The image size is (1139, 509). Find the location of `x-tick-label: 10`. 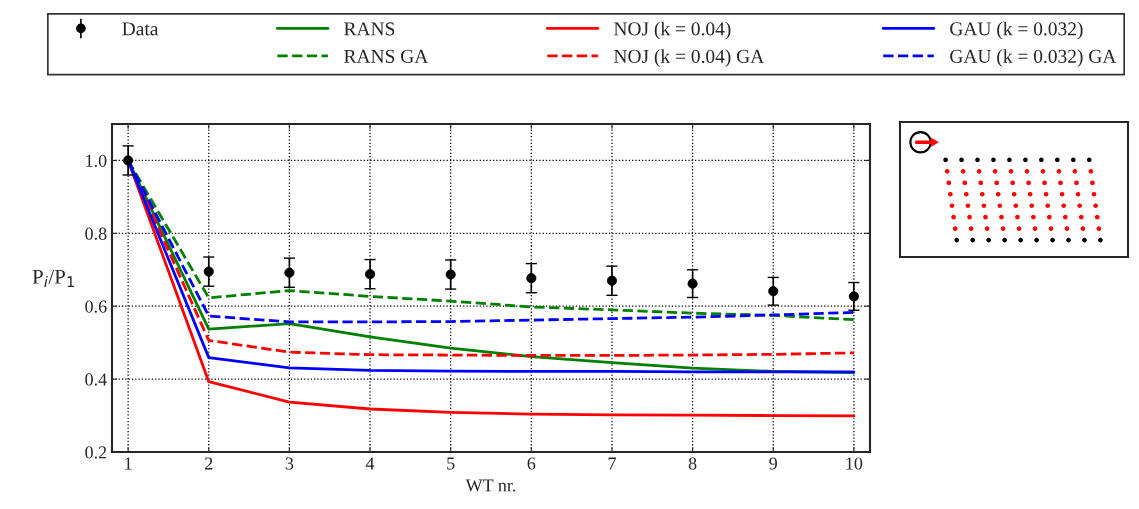

x-tick-label: 10 is located at coordinates (854, 463).